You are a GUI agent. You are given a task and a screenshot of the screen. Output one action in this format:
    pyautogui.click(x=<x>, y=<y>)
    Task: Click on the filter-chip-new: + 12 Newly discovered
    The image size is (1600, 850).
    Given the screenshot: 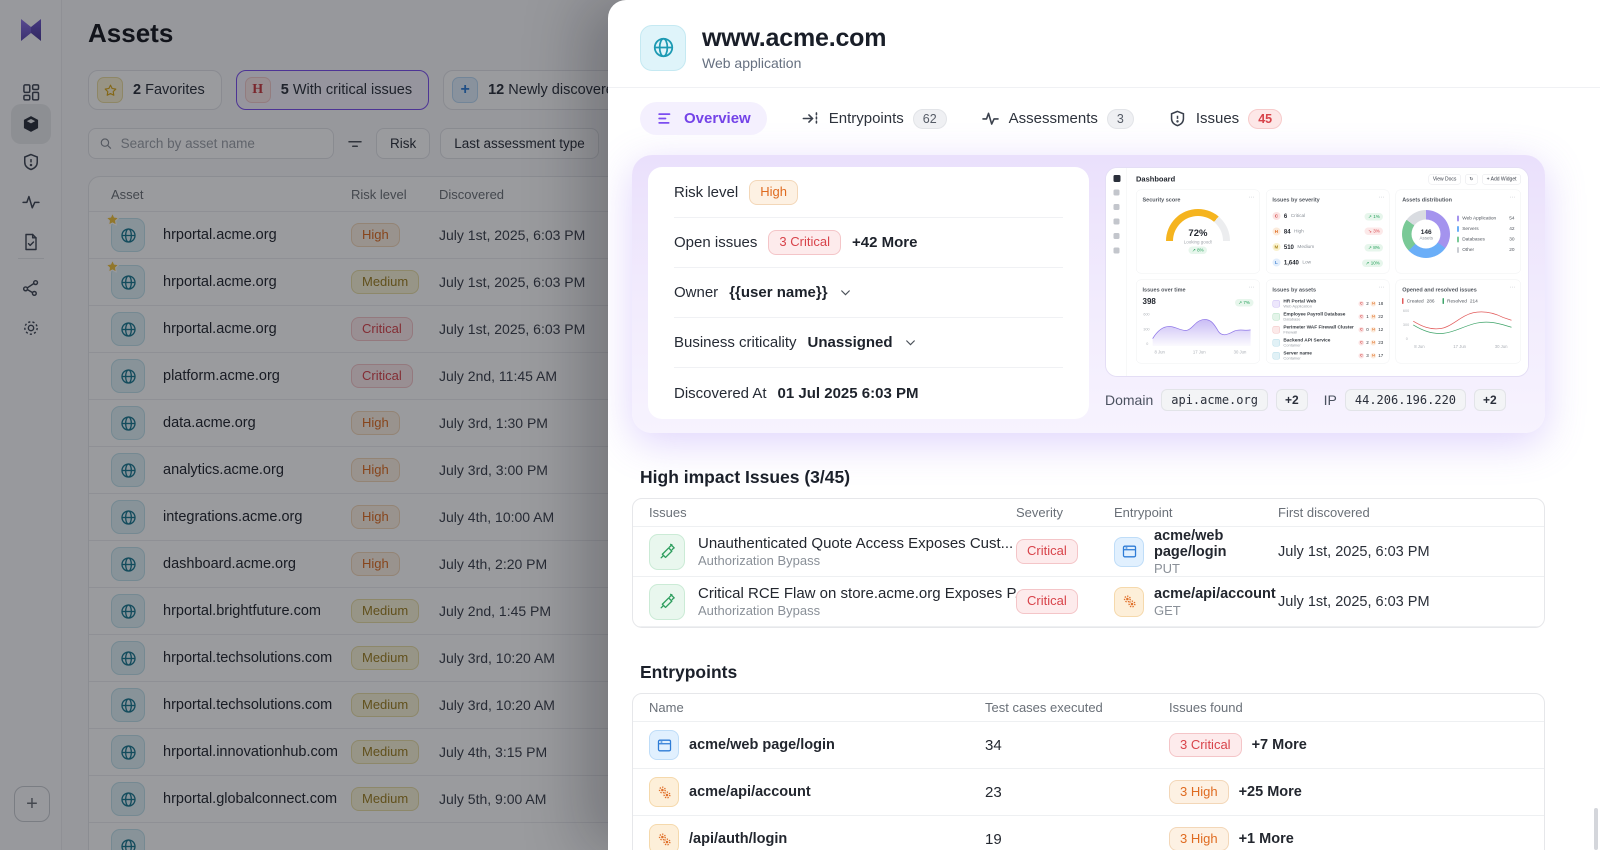 What is the action you would take?
    pyautogui.click(x=541, y=90)
    